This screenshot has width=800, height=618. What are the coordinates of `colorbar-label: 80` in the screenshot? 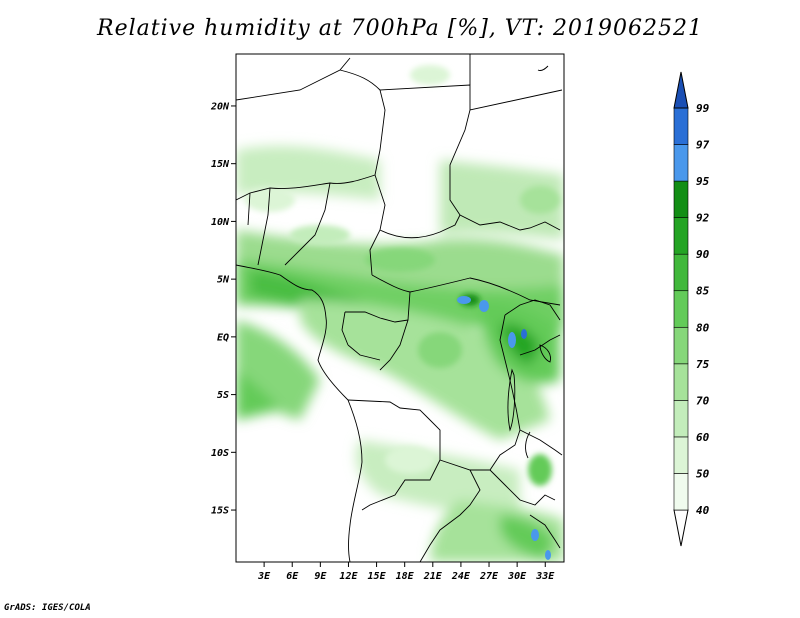 It's located at (703, 327).